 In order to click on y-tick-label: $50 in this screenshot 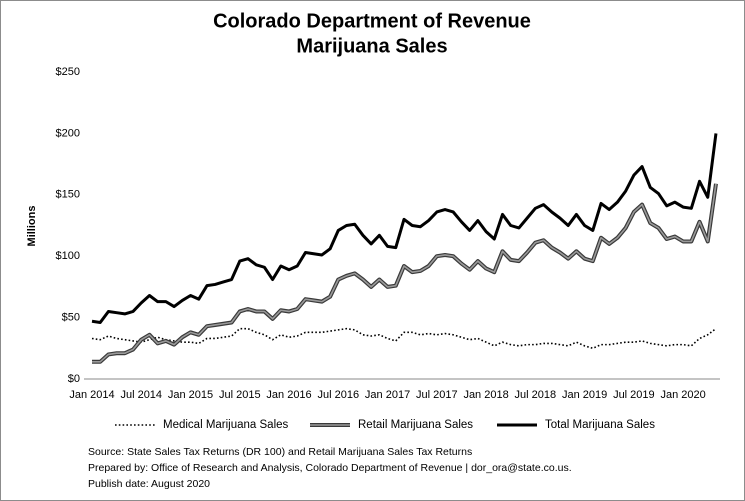, I will do `click(71, 318)`.